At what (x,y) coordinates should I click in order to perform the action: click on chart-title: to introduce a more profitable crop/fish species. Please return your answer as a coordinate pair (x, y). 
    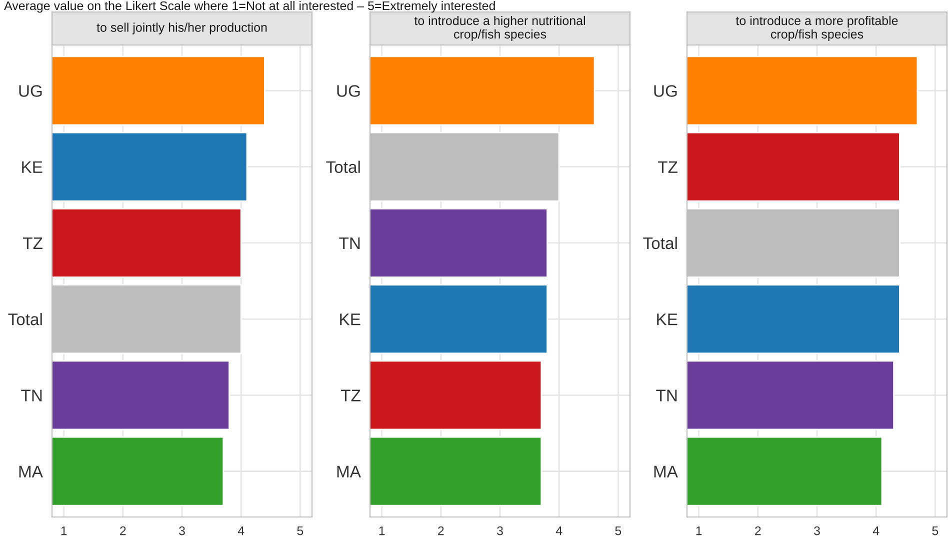
    Looking at the image, I should click on (817, 29).